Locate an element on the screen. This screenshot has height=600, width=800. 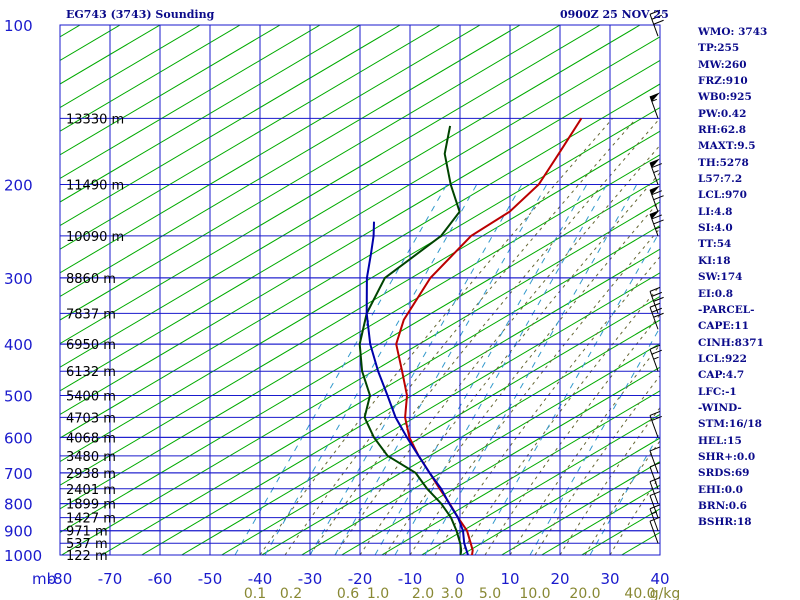
index-line: SI:4.0 is located at coordinates (715, 228).